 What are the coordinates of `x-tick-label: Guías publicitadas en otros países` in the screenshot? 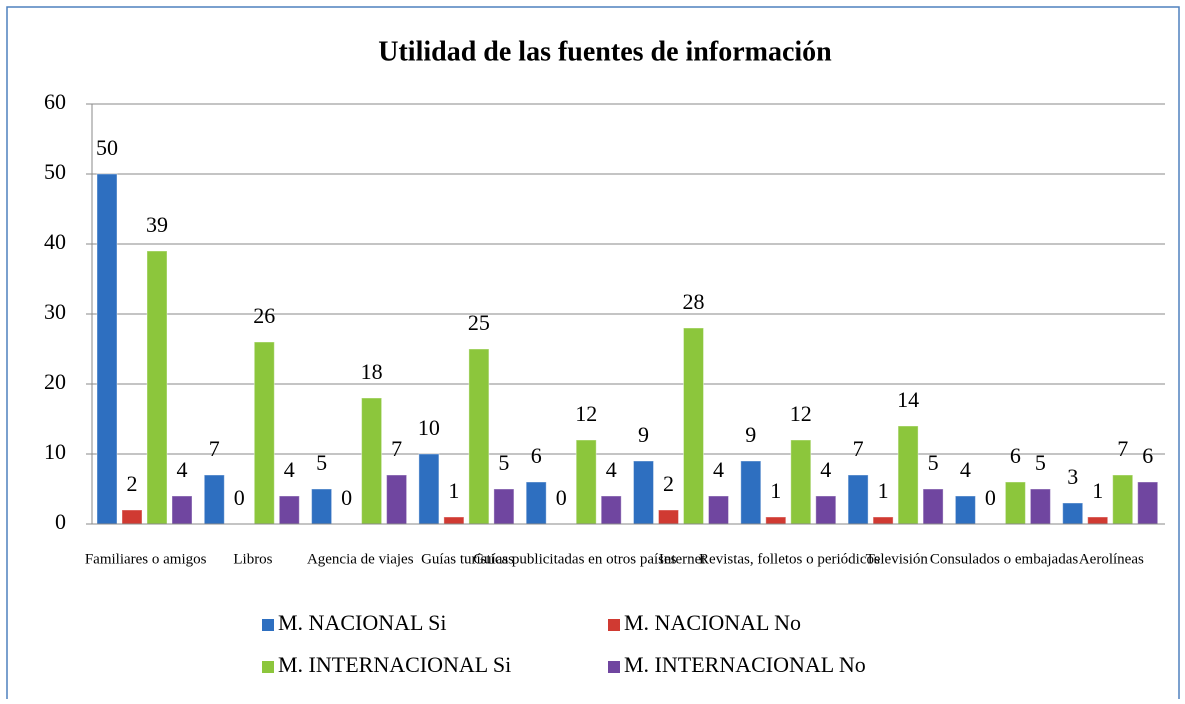 It's located at (574, 559).